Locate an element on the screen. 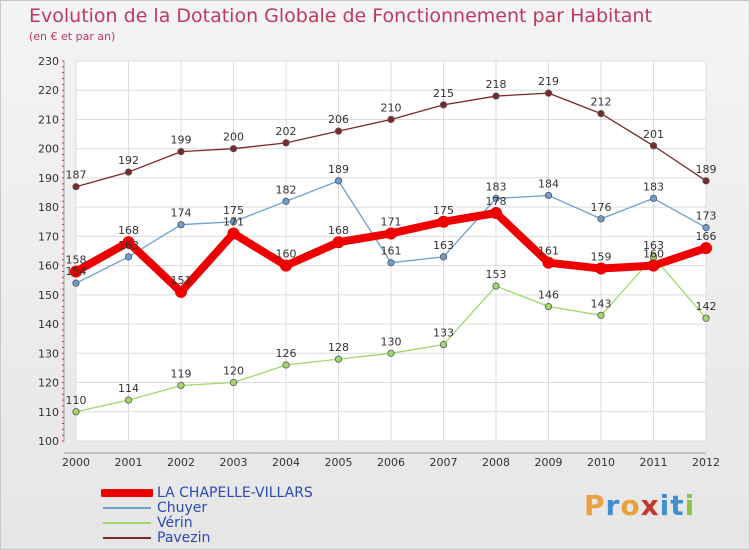 This screenshot has width=750, height=550. y-tick-label: 180 is located at coordinates (48, 207).